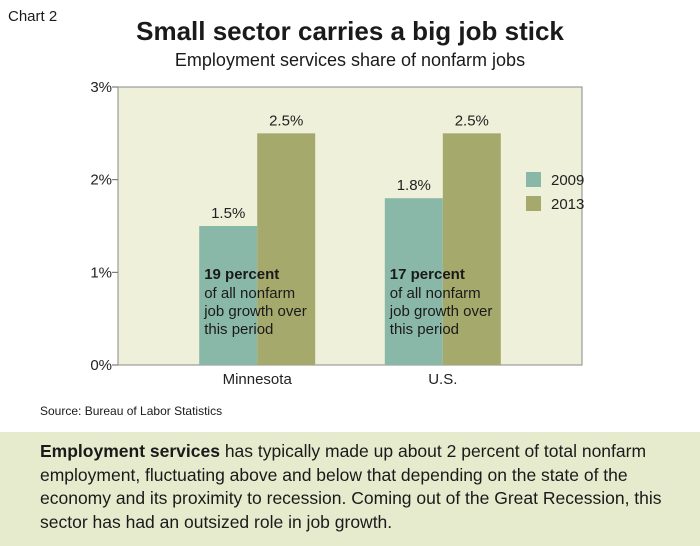  I want to click on source-note: Source: Bureau of Labor Statistics, so click(131, 411).